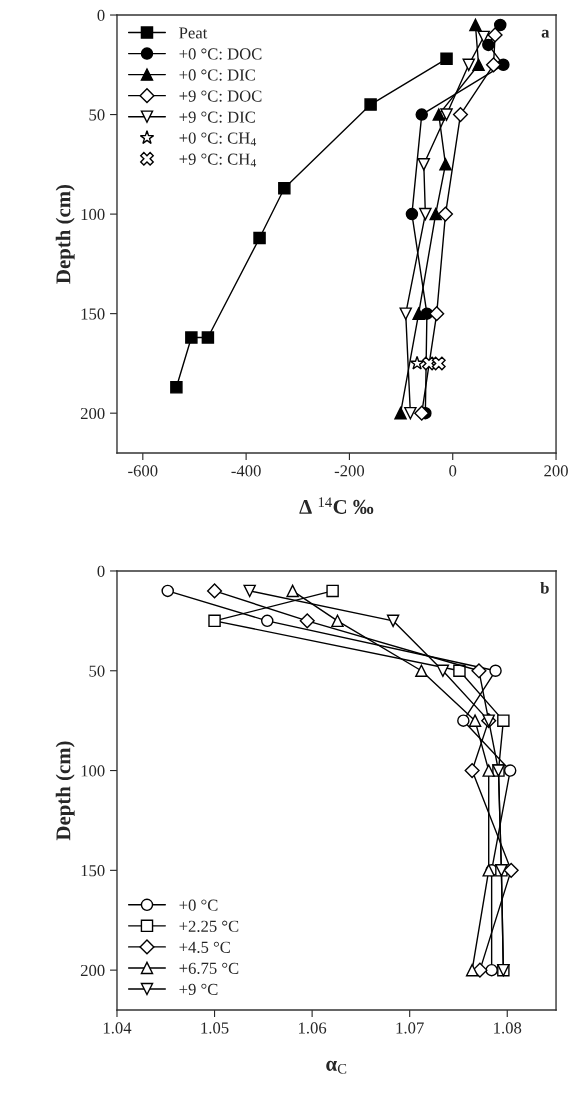 The height and width of the screenshot is (1113, 578). Describe the element at coordinates (198, 989) in the screenshot. I see `legend-label: +9 °C` at that location.